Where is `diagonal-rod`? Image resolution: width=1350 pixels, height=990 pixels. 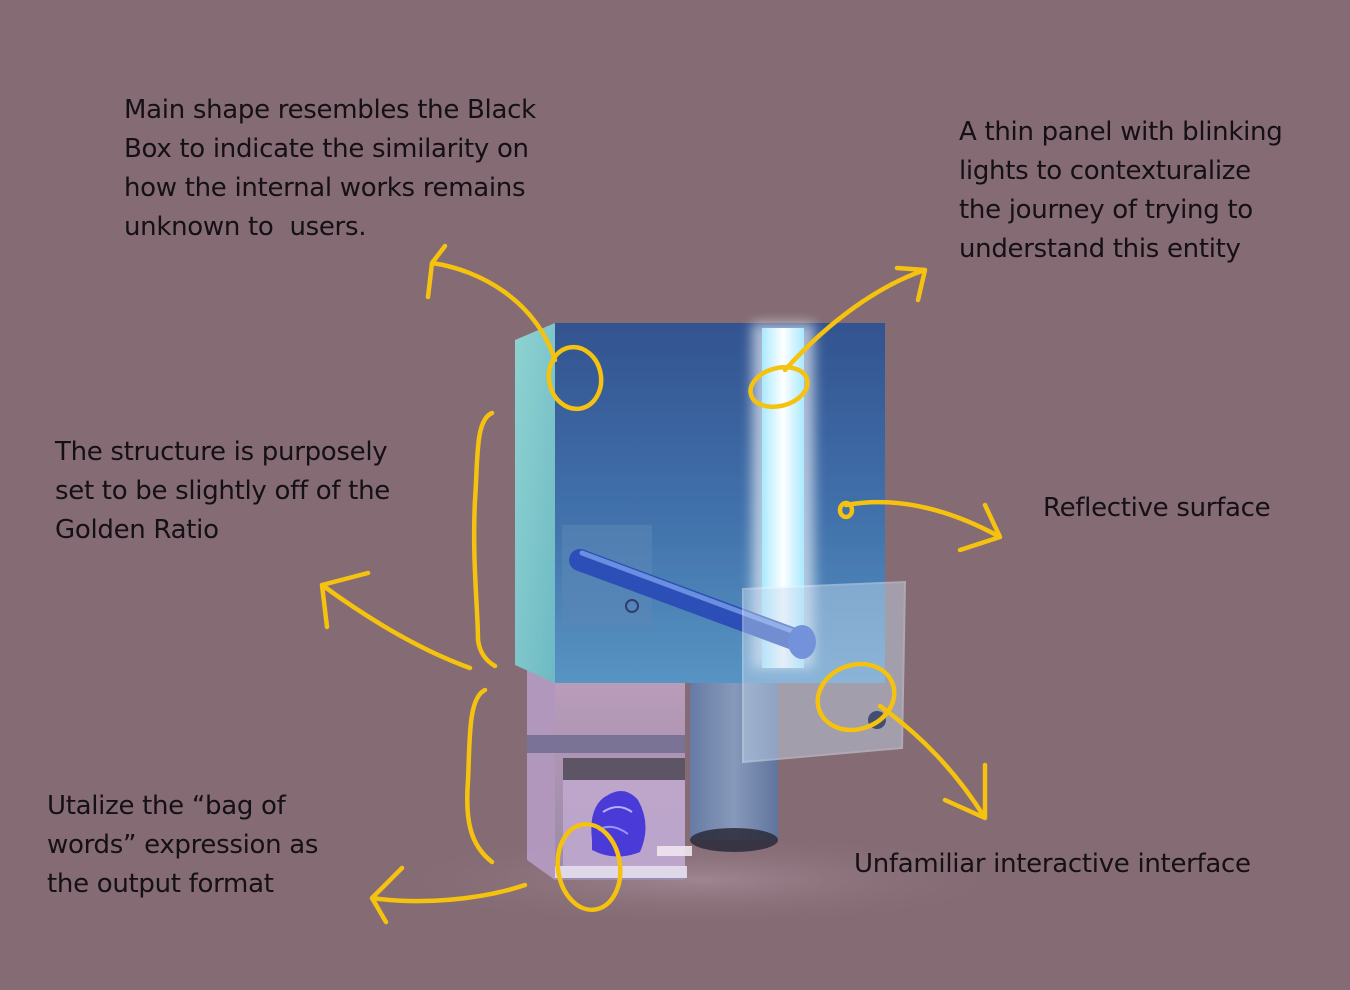
diagonal-rod is located at coordinates (692, 604).